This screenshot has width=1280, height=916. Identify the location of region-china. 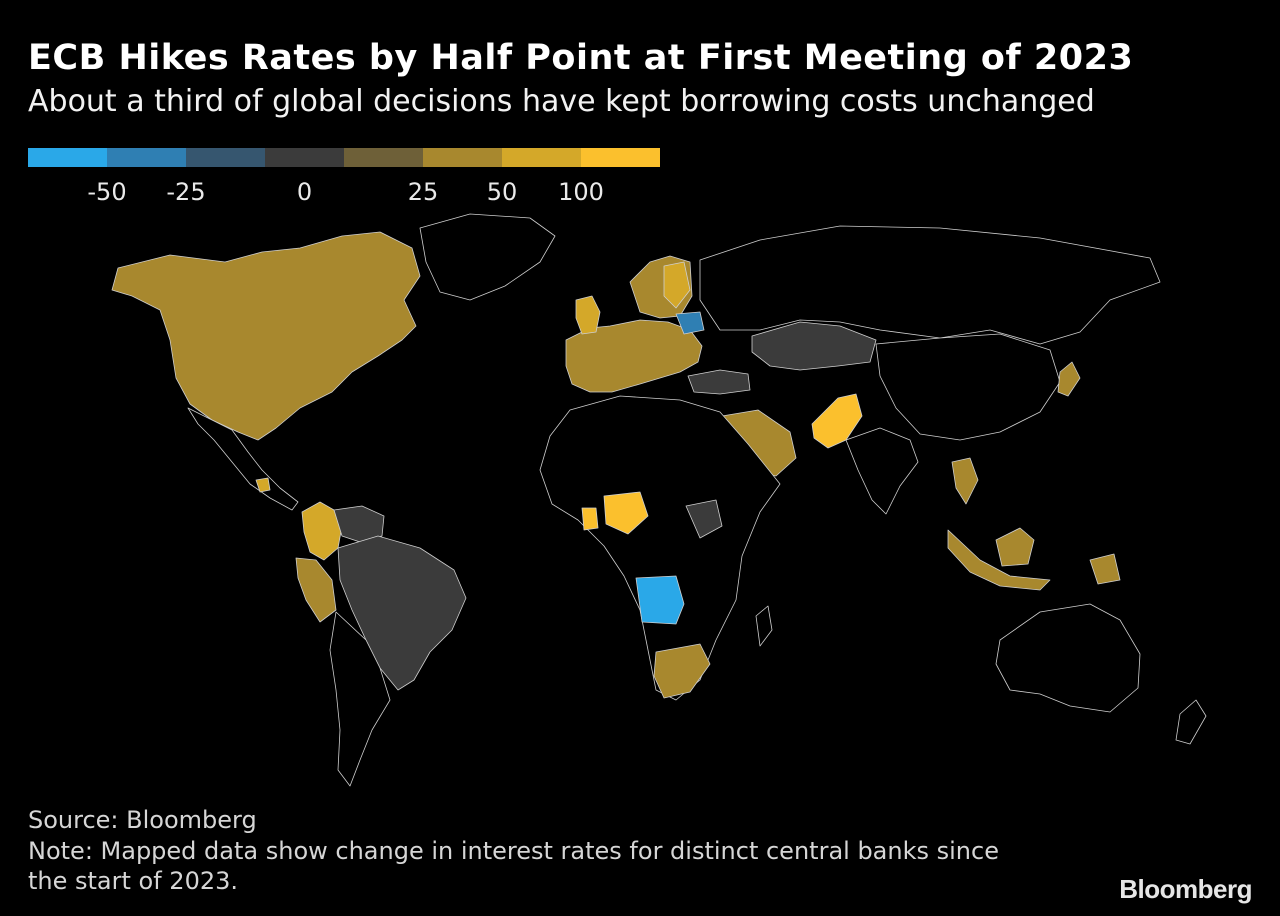
(968, 387).